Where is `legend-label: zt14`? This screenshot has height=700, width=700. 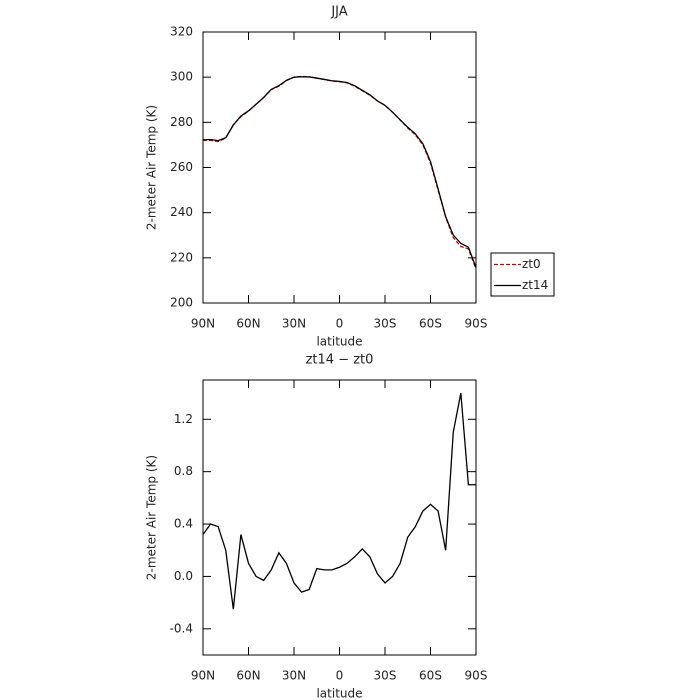 legend-label: zt14 is located at coordinates (535, 285).